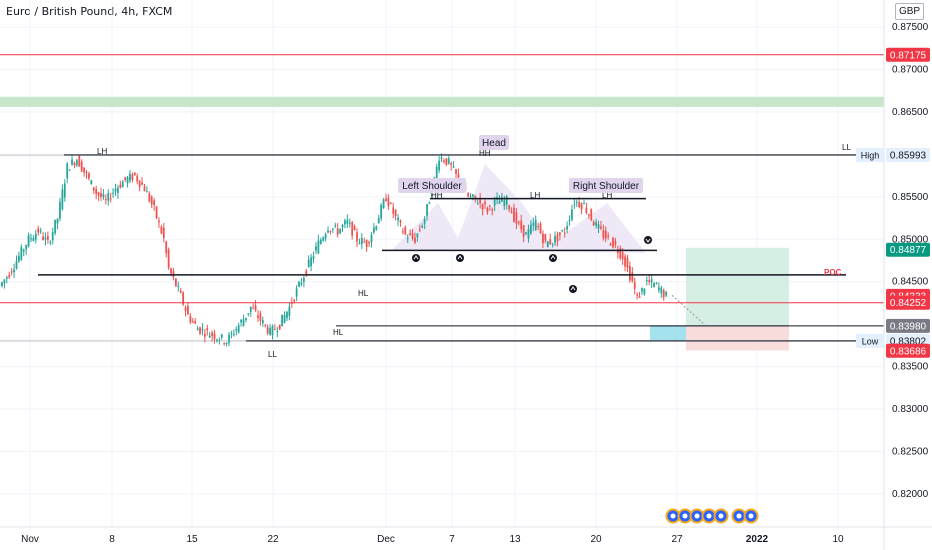  I want to click on price-badge-label: 0.84877, so click(908, 250).